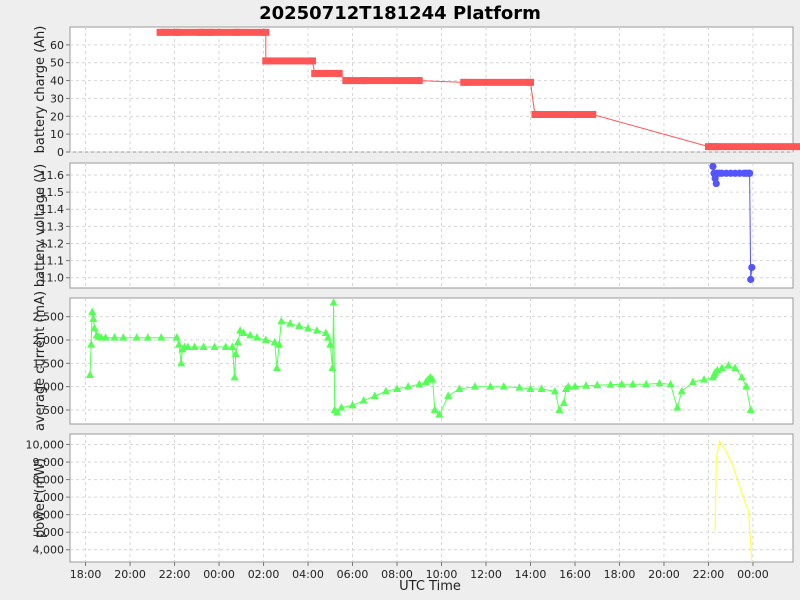 This screenshot has width=800, height=600. I want to click on y-tick-label-voltage-1: 11.1, so click(52, 261).